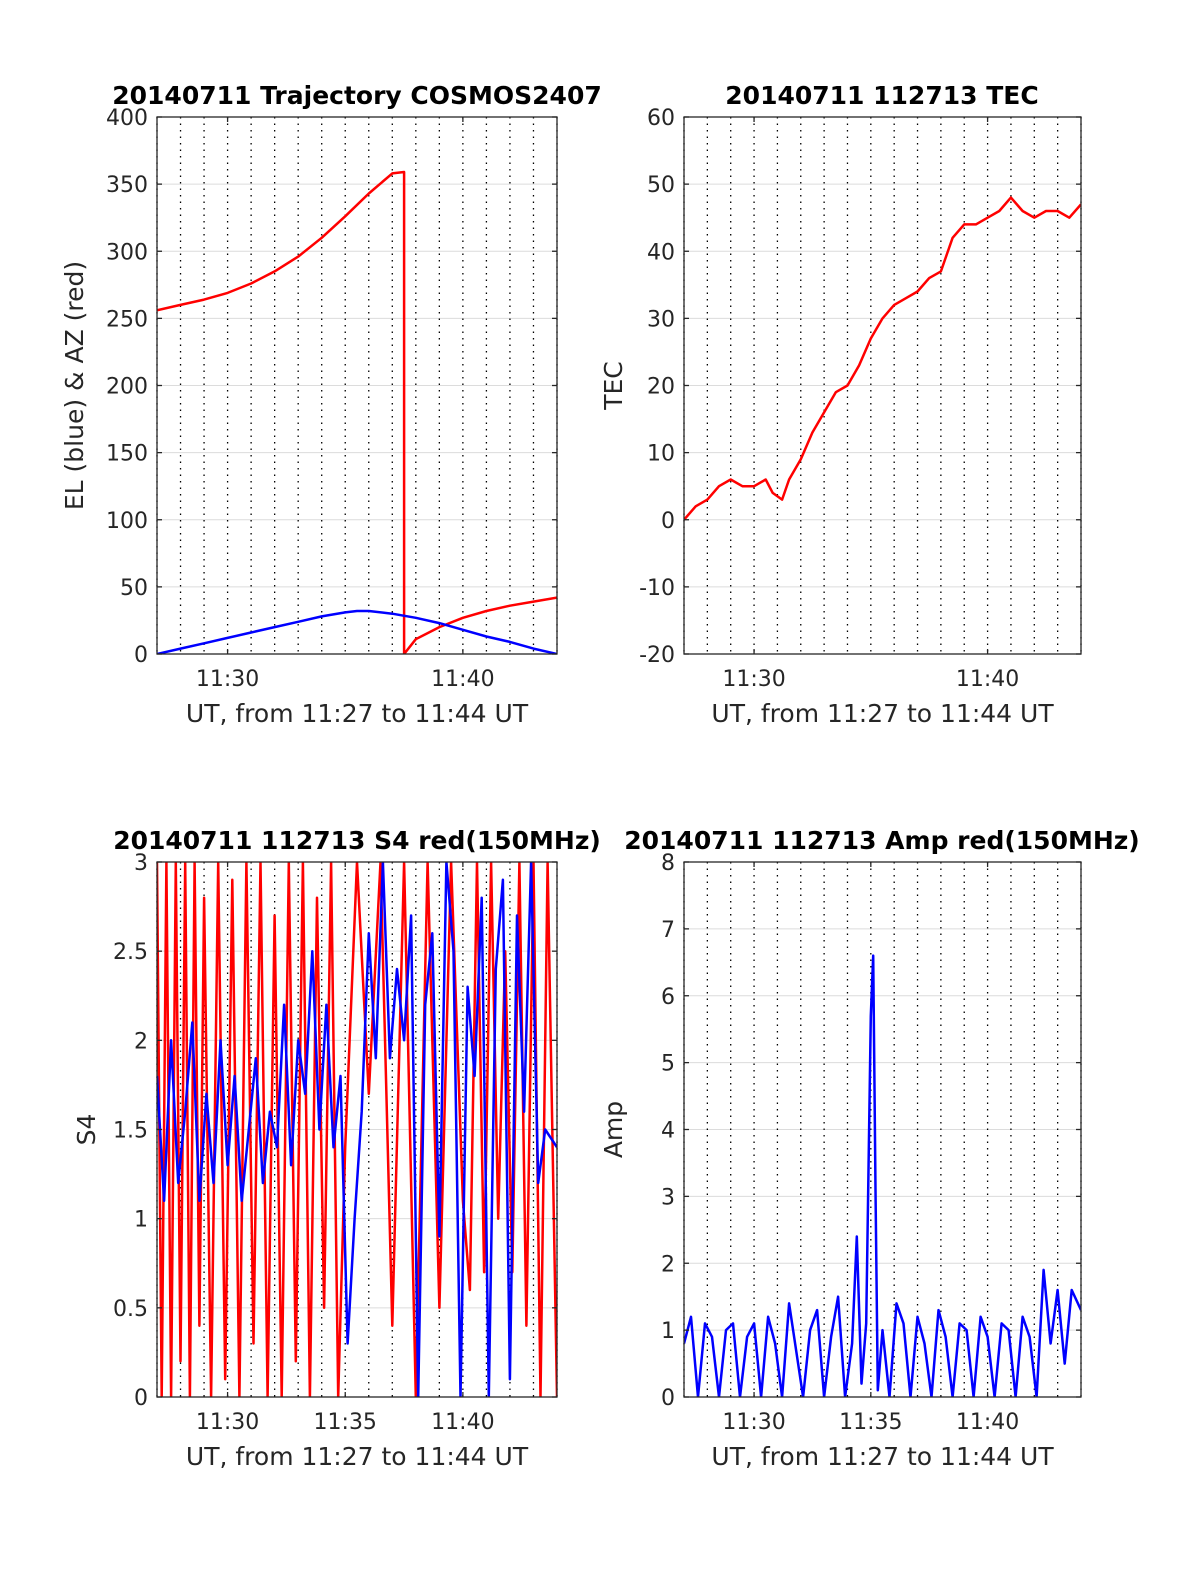  Describe the element at coordinates (661, 118) in the screenshot. I see `y-tick-label: 60` at that location.